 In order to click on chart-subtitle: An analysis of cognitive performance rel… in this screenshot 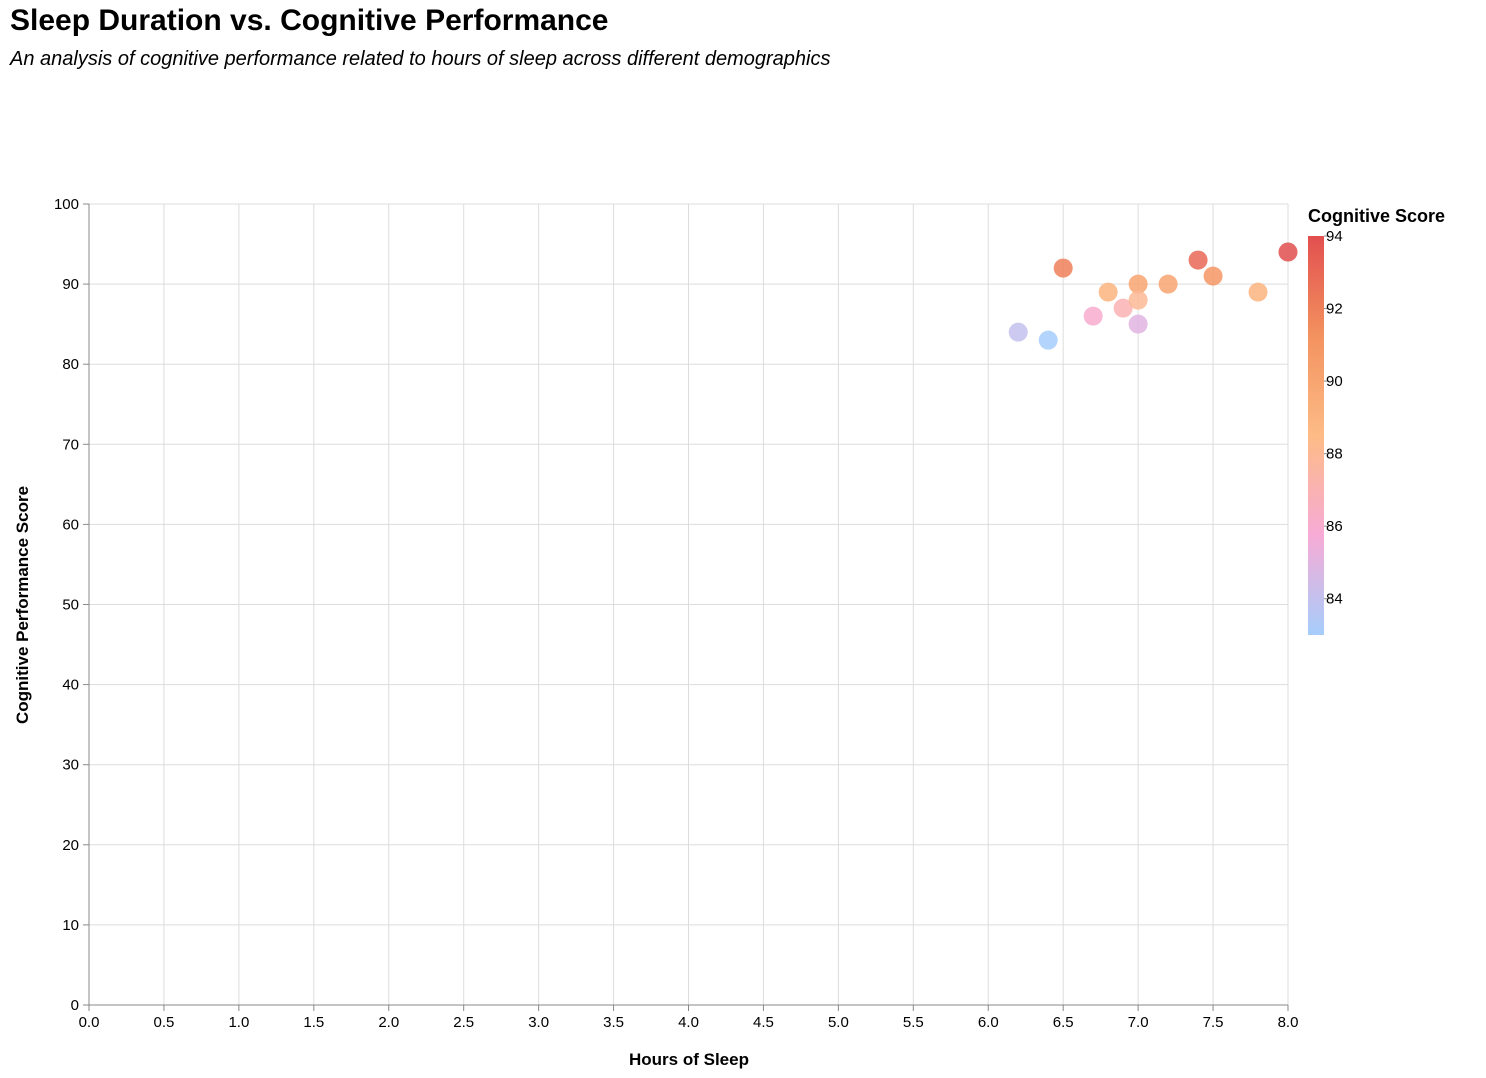, I will do `click(420, 59)`.